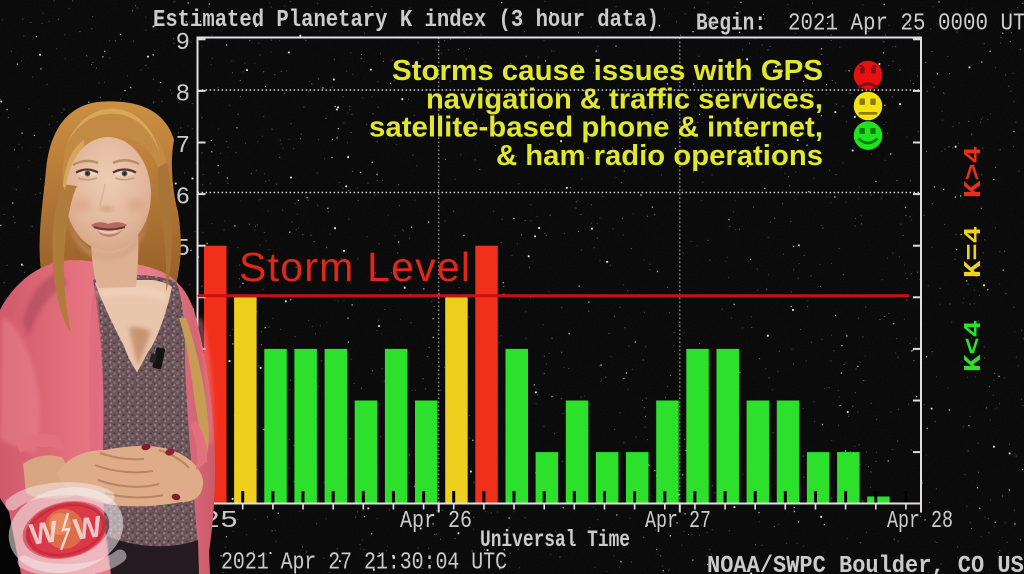 This screenshot has width=1024, height=574. What do you see at coordinates (607, 71) in the screenshot?
I see `svg-text: Storms cause issues with GPS` at bounding box center [607, 71].